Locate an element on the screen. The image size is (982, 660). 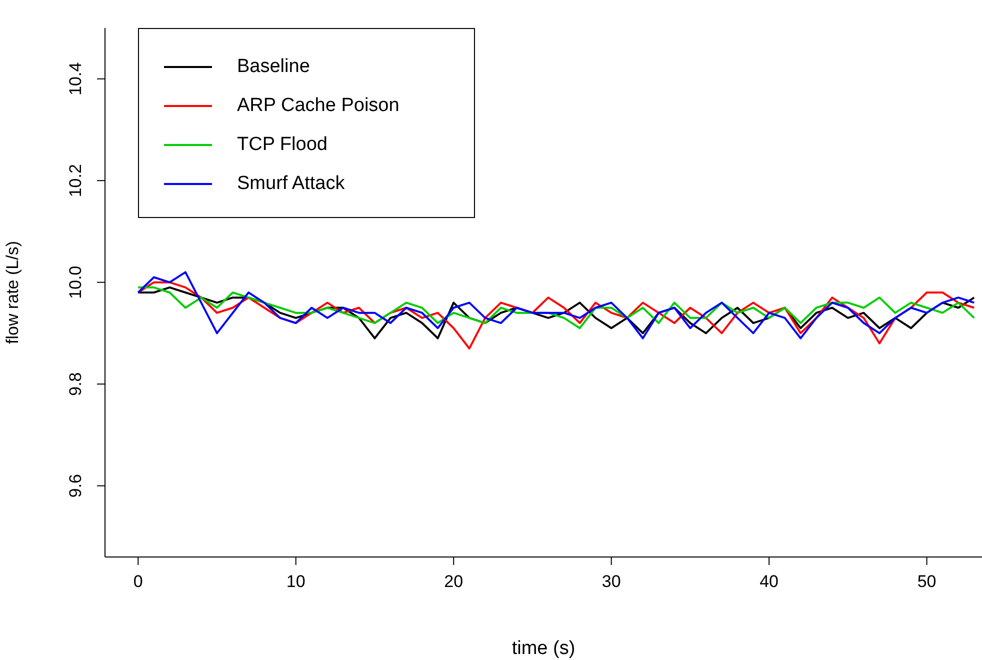
y-tick-label: 10.0 is located at coordinates (75, 282).